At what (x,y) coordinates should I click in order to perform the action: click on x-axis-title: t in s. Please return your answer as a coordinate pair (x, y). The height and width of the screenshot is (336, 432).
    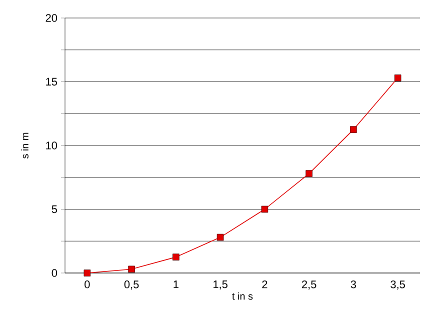
    Looking at the image, I should click on (242, 296).